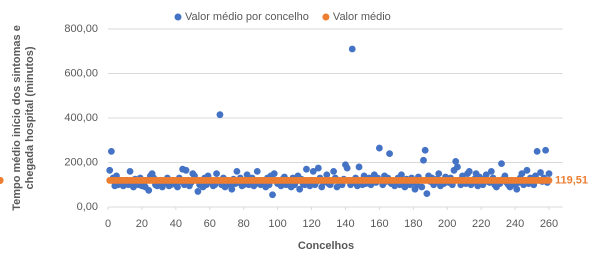 This screenshot has width=606, height=268. What do you see at coordinates (326, 246) in the screenshot?
I see `x-axis-title: Concelhos` at bounding box center [326, 246].